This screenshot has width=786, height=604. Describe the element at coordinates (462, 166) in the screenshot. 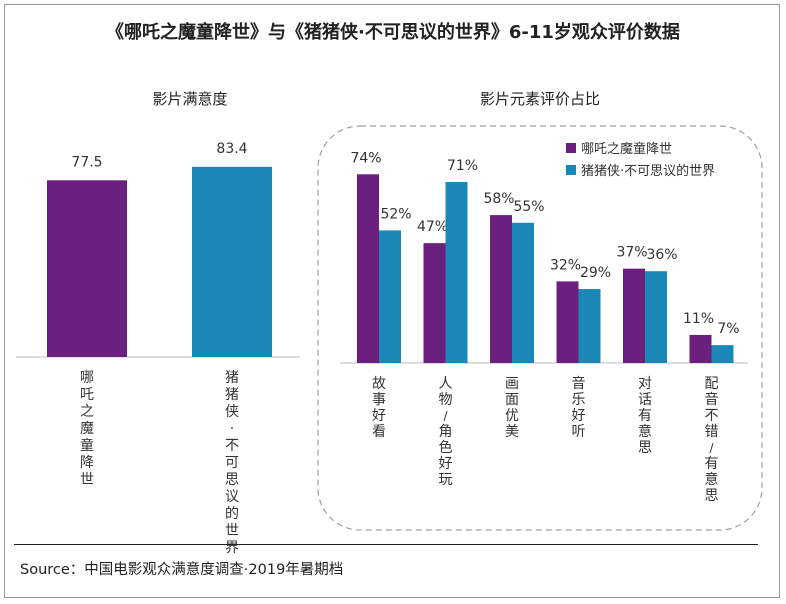

I see `elements-value-label: 71%` at that location.